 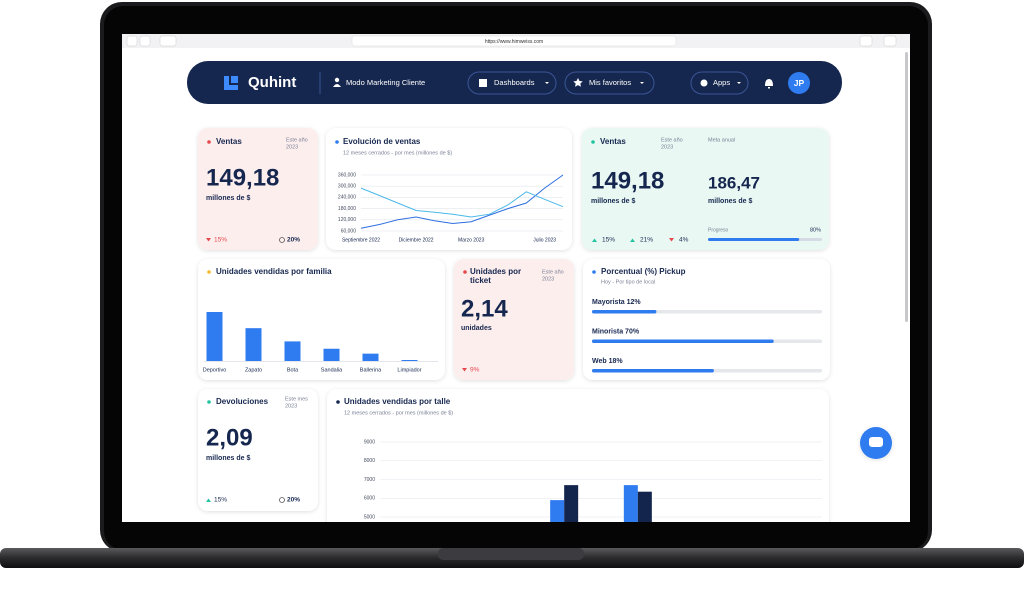 What do you see at coordinates (769, 84) in the screenshot?
I see `bell-icon` at bounding box center [769, 84].